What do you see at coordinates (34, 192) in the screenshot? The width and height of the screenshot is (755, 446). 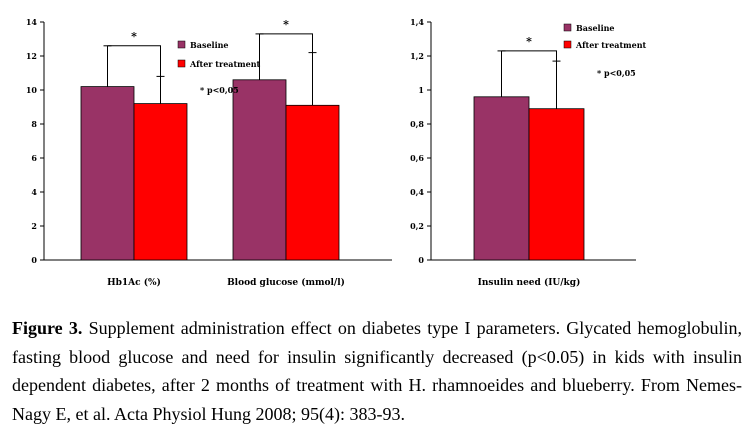 I see `y-tick-label: 4` at bounding box center [34, 192].